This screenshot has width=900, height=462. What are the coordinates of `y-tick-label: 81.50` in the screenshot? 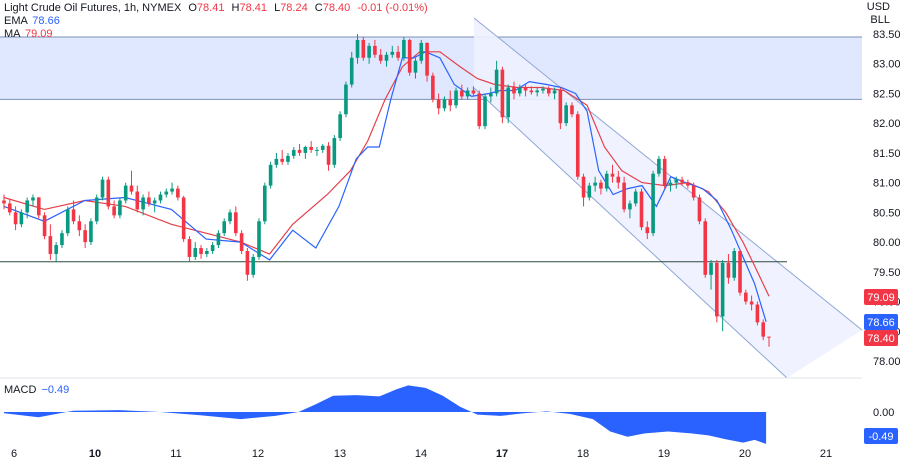 It's located at (886, 154).